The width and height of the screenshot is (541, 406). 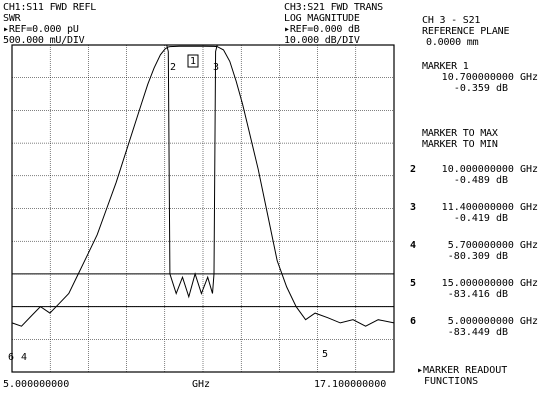 What do you see at coordinates (36, 384) in the screenshot?
I see `x-axis-start: 5.000000000` at bounding box center [36, 384].